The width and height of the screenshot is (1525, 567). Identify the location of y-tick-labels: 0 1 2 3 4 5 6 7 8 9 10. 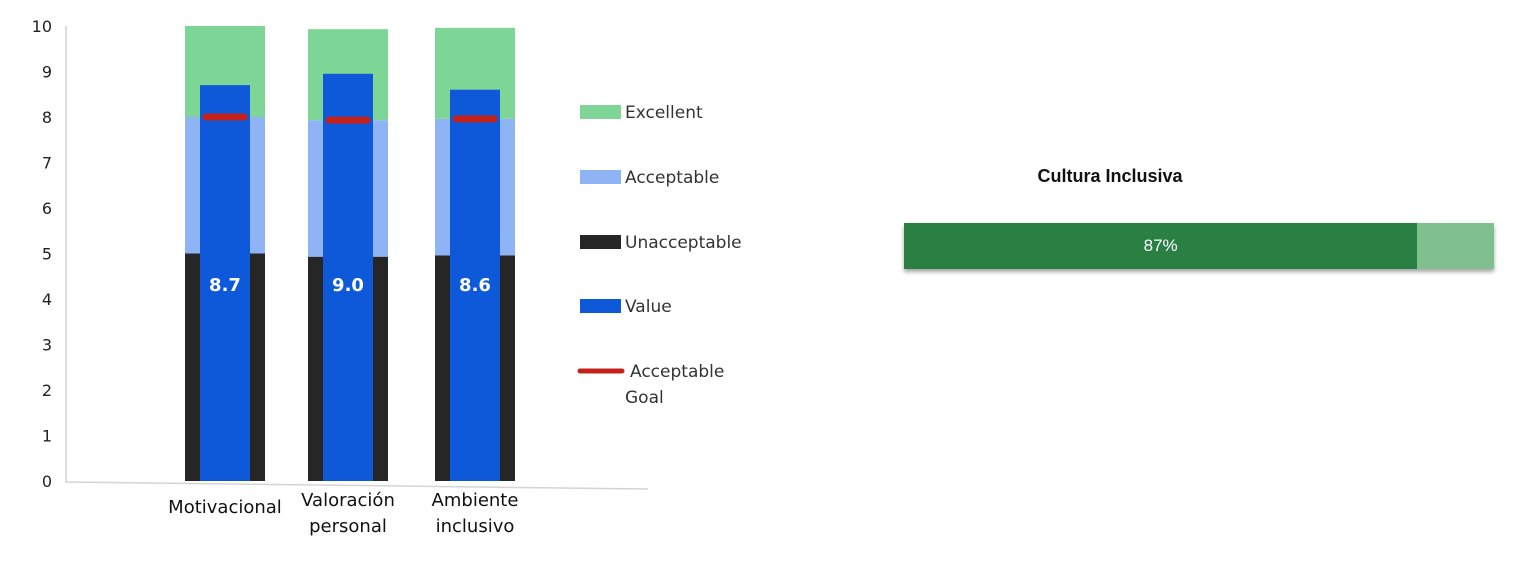
(42, 254).